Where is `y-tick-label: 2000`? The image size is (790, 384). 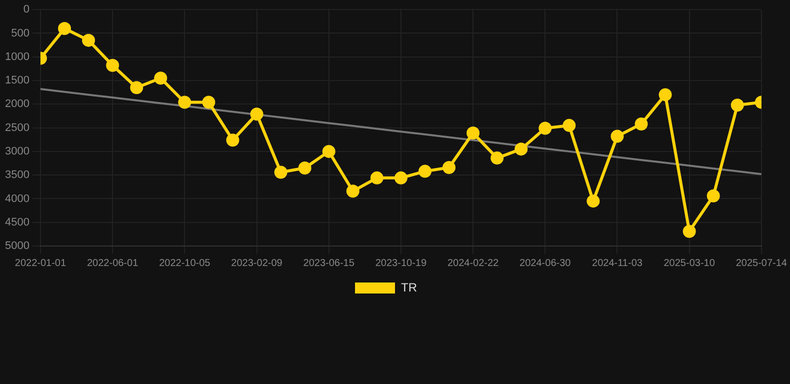
y-tick-label: 2000 is located at coordinates (17, 104).